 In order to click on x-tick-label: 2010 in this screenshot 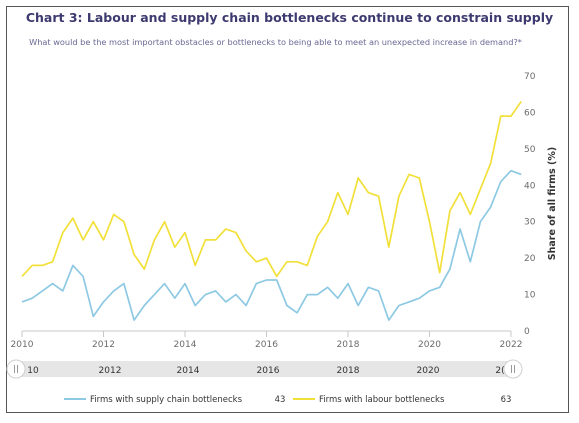, I will do `click(22, 345)`.